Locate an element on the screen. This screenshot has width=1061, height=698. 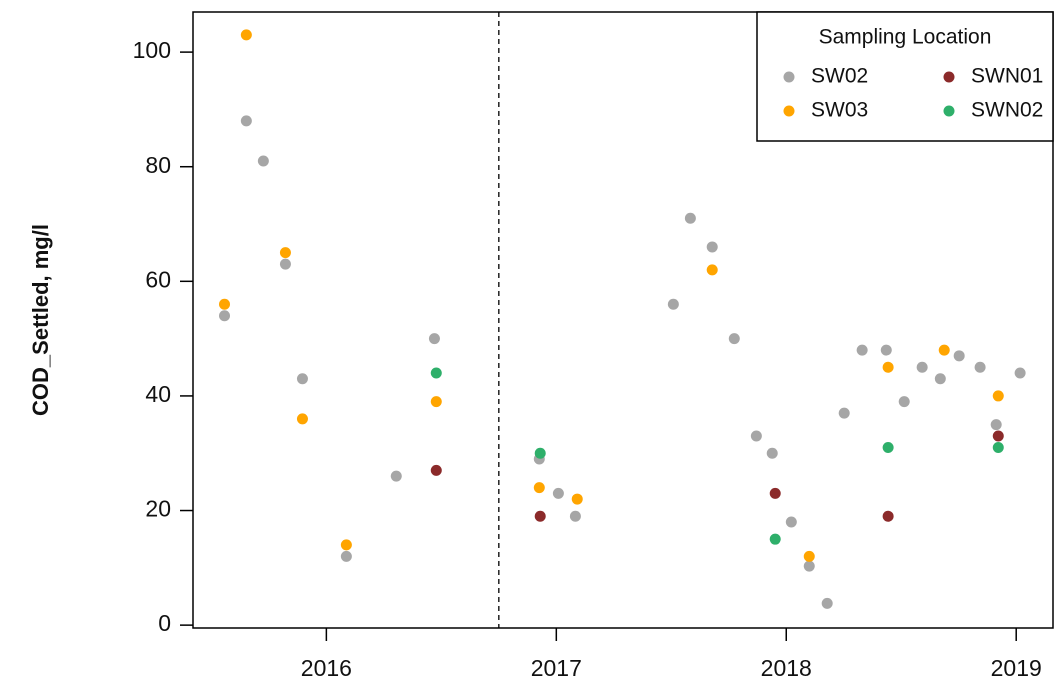
y-tick-label: 80 is located at coordinates (158, 165).